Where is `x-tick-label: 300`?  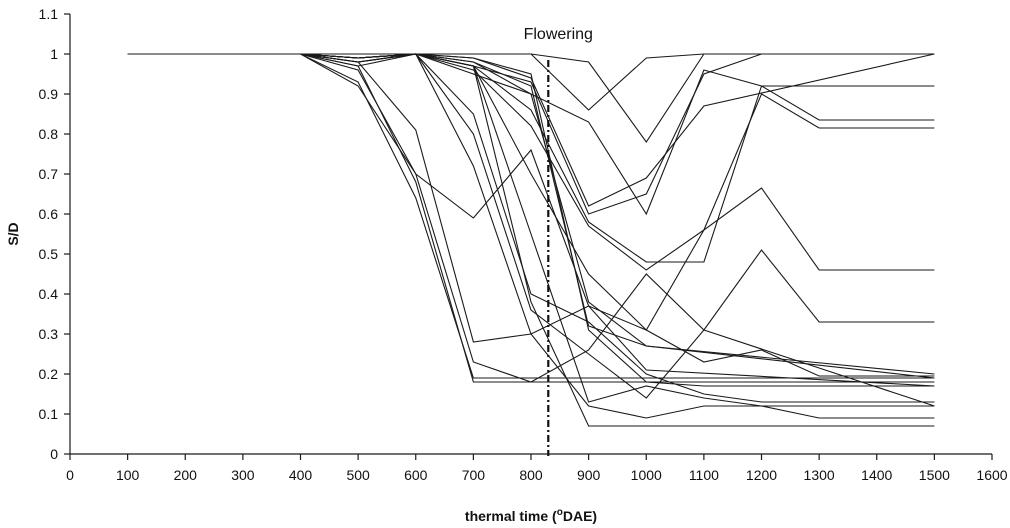 x-tick-label: 300 is located at coordinates (243, 475).